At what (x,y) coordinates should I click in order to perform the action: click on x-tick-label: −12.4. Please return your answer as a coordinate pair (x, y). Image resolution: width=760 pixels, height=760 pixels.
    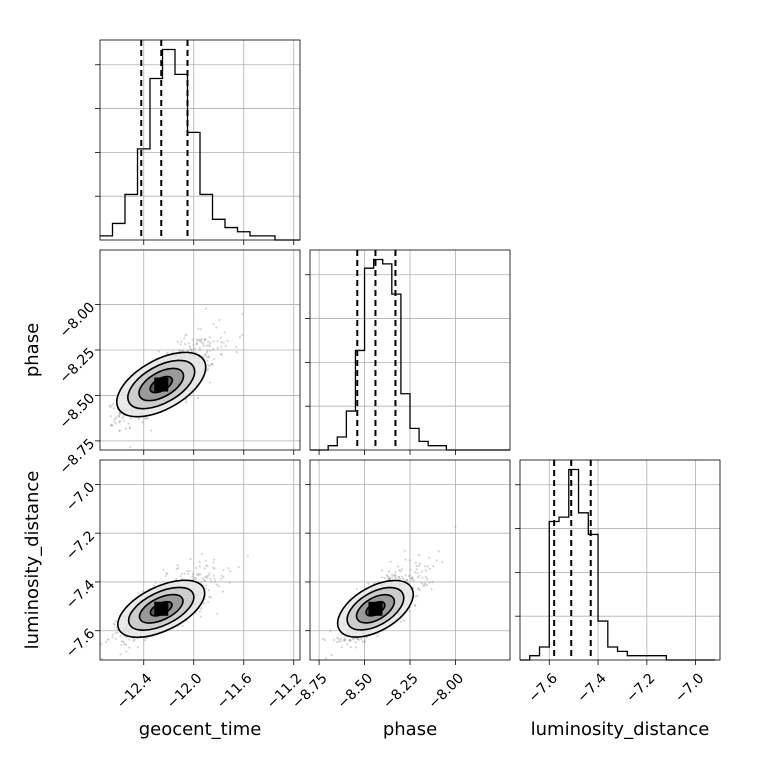
    Looking at the image, I should click on (135, 691).